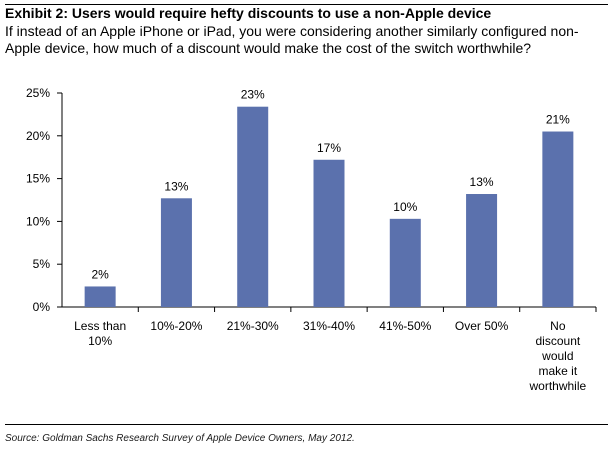  Describe the element at coordinates (558, 386) in the screenshot. I see `category-label-line: worthwhile` at that location.